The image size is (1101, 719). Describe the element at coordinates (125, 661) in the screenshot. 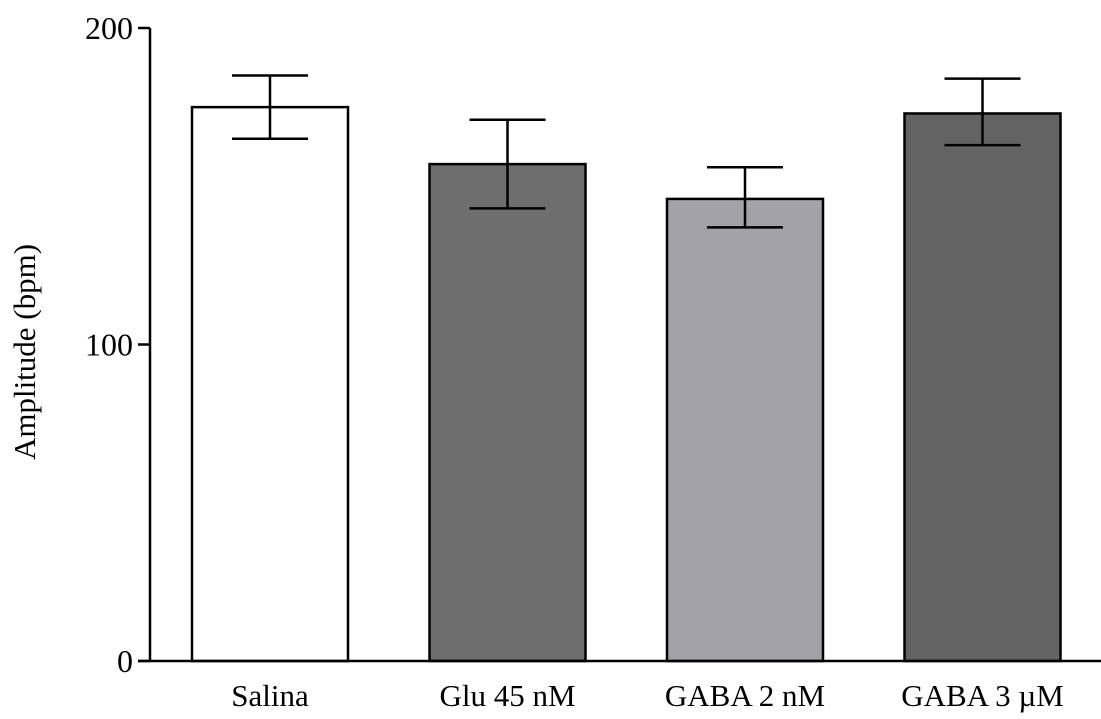

I see `y-tick-label: 0` at that location.